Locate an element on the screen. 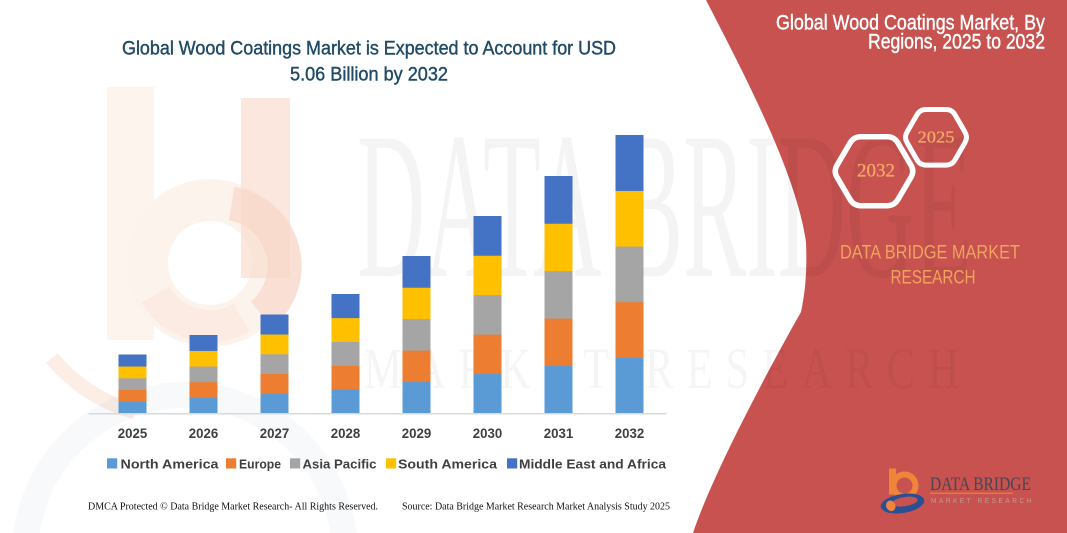 The image size is (1067, 533). svg-text: 2026 is located at coordinates (204, 433).